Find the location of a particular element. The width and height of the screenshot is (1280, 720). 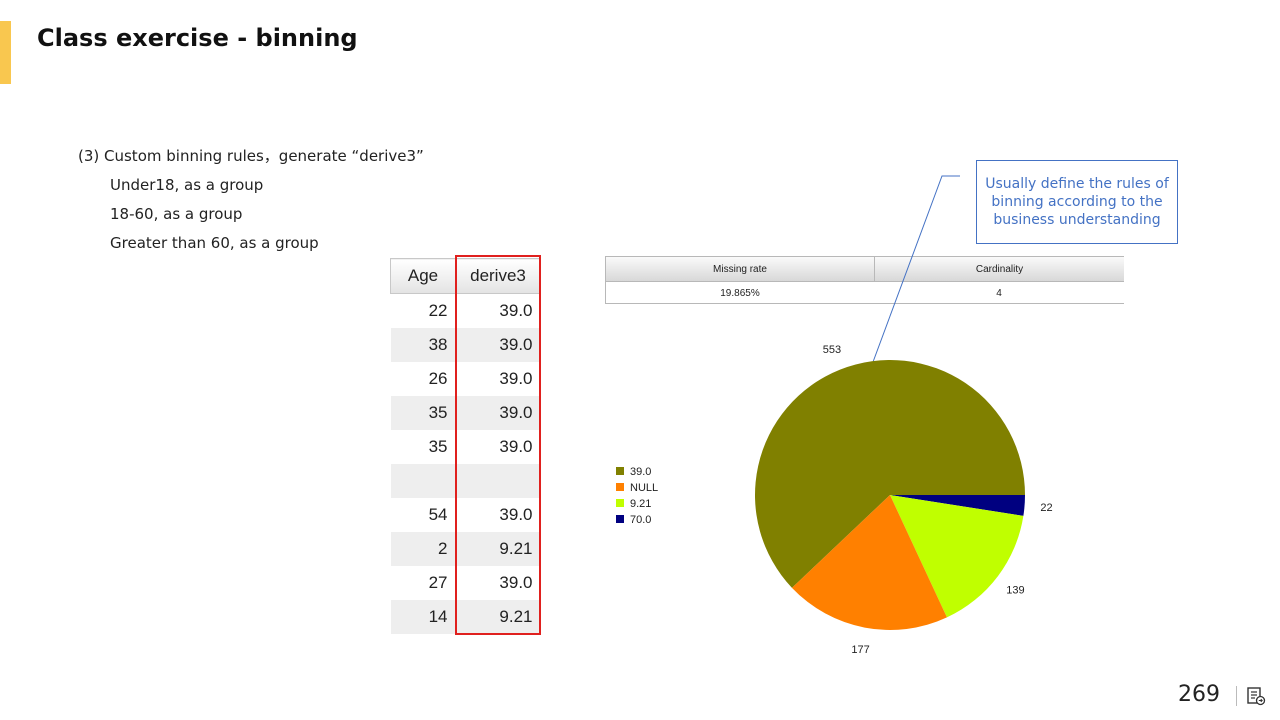

age-cell: 2 is located at coordinates (423, 549).